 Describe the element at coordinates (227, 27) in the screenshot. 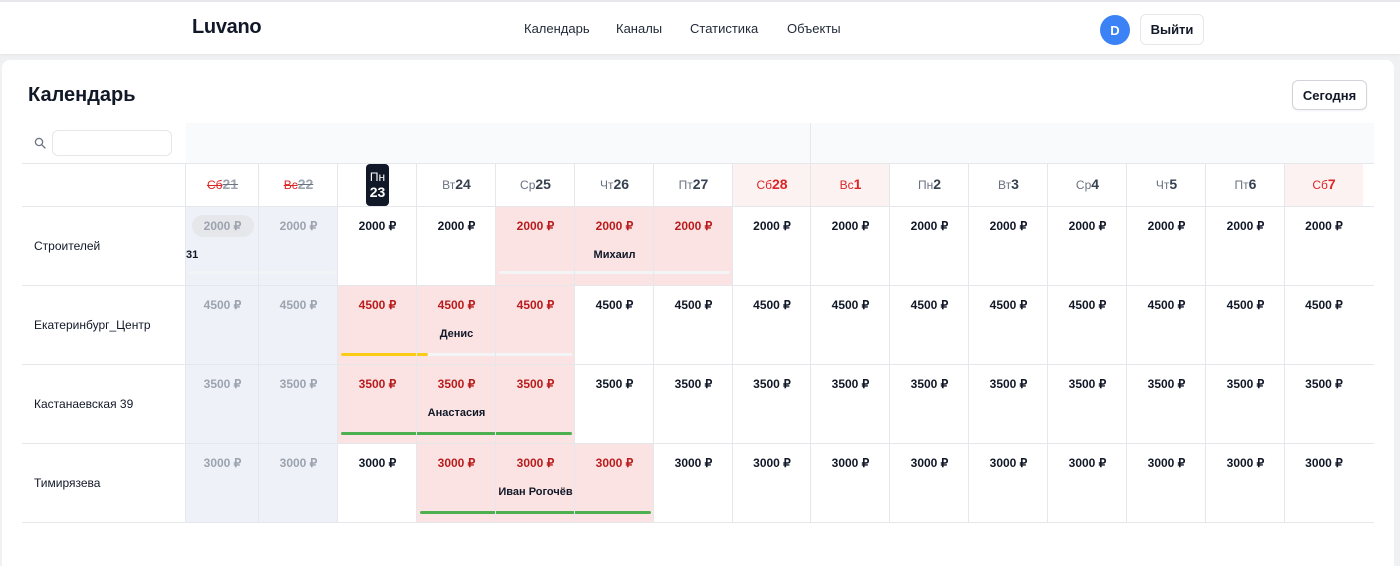

I see `app-logo: Luvano` at that location.